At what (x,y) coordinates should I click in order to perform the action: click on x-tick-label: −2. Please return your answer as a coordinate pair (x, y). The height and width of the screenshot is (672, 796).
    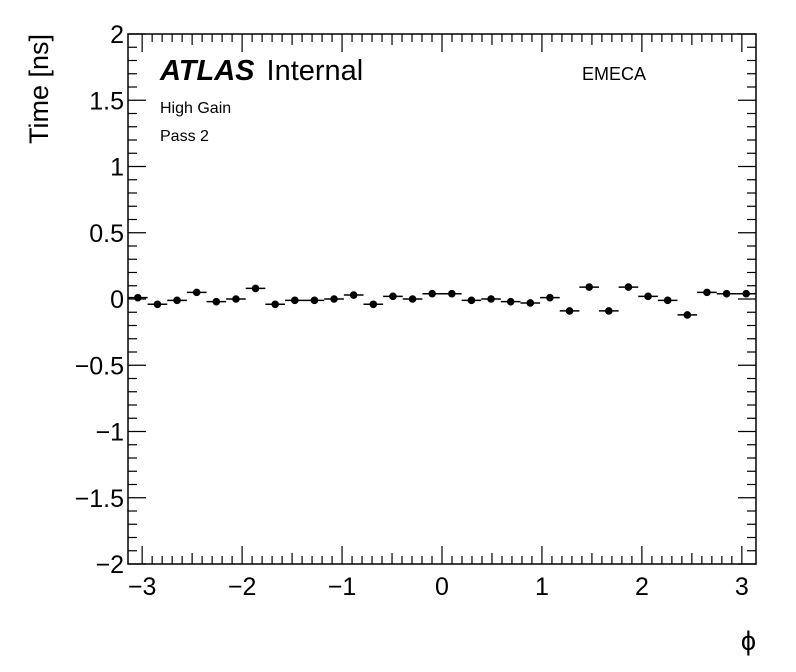
    Looking at the image, I should click on (242, 587).